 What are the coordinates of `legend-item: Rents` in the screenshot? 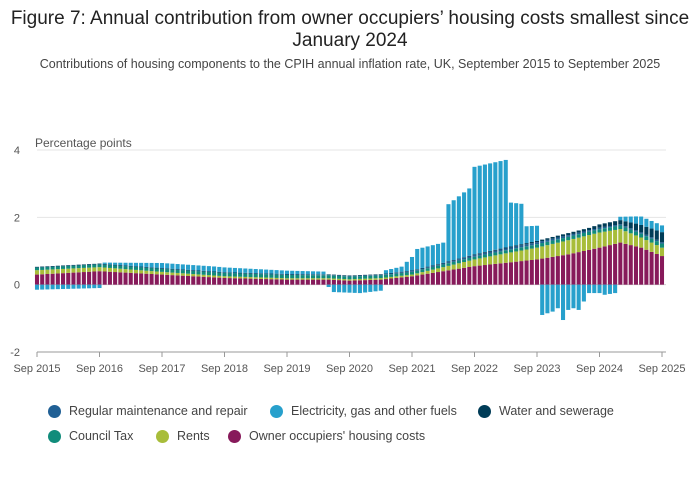 It's located at (183, 436).